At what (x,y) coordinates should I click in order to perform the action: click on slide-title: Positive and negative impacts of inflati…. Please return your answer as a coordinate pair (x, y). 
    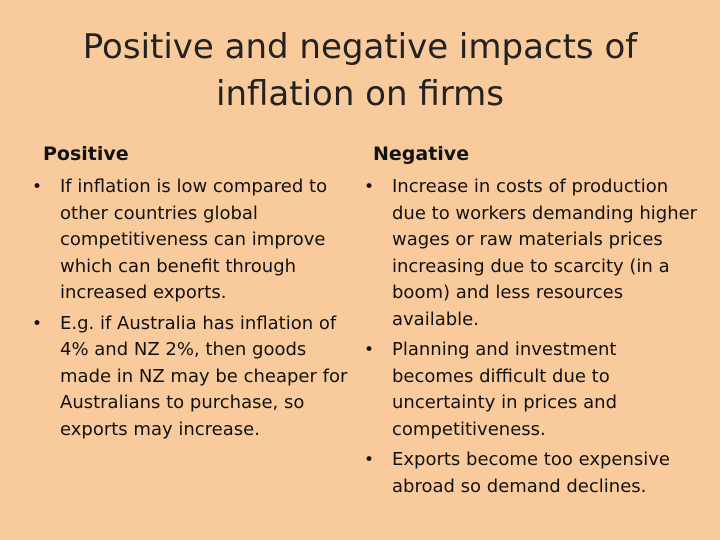
    Looking at the image, I should click on (360, 70).